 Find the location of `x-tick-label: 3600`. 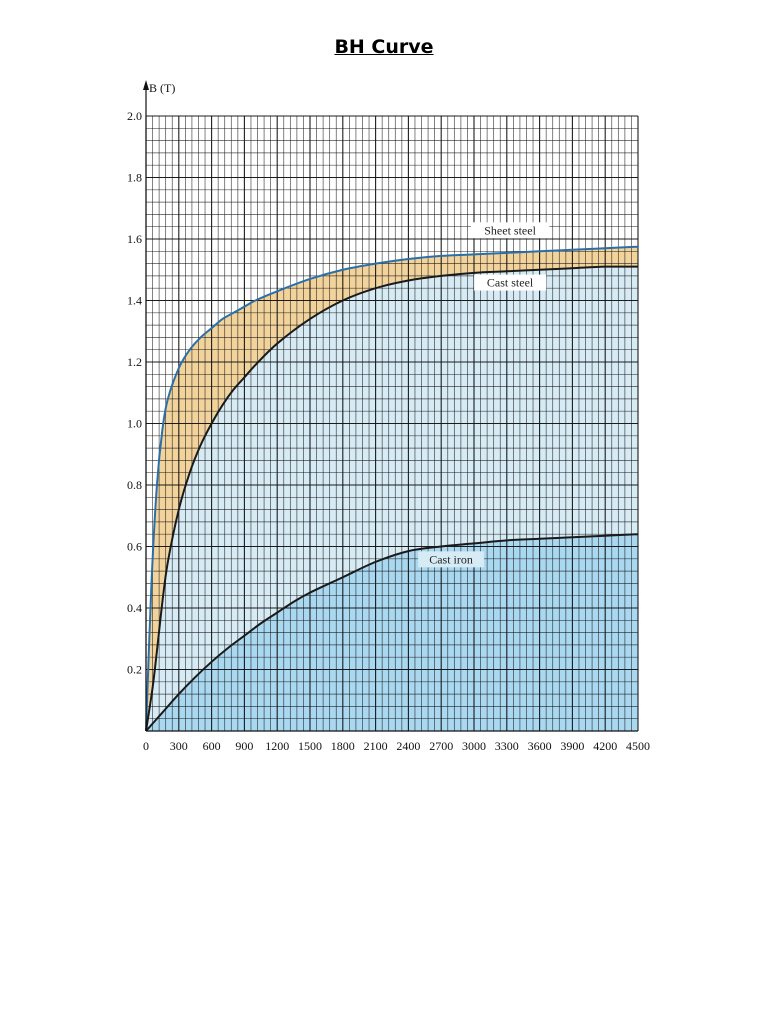

x-tick-label: 3600 is located at coordinates (540, 746).